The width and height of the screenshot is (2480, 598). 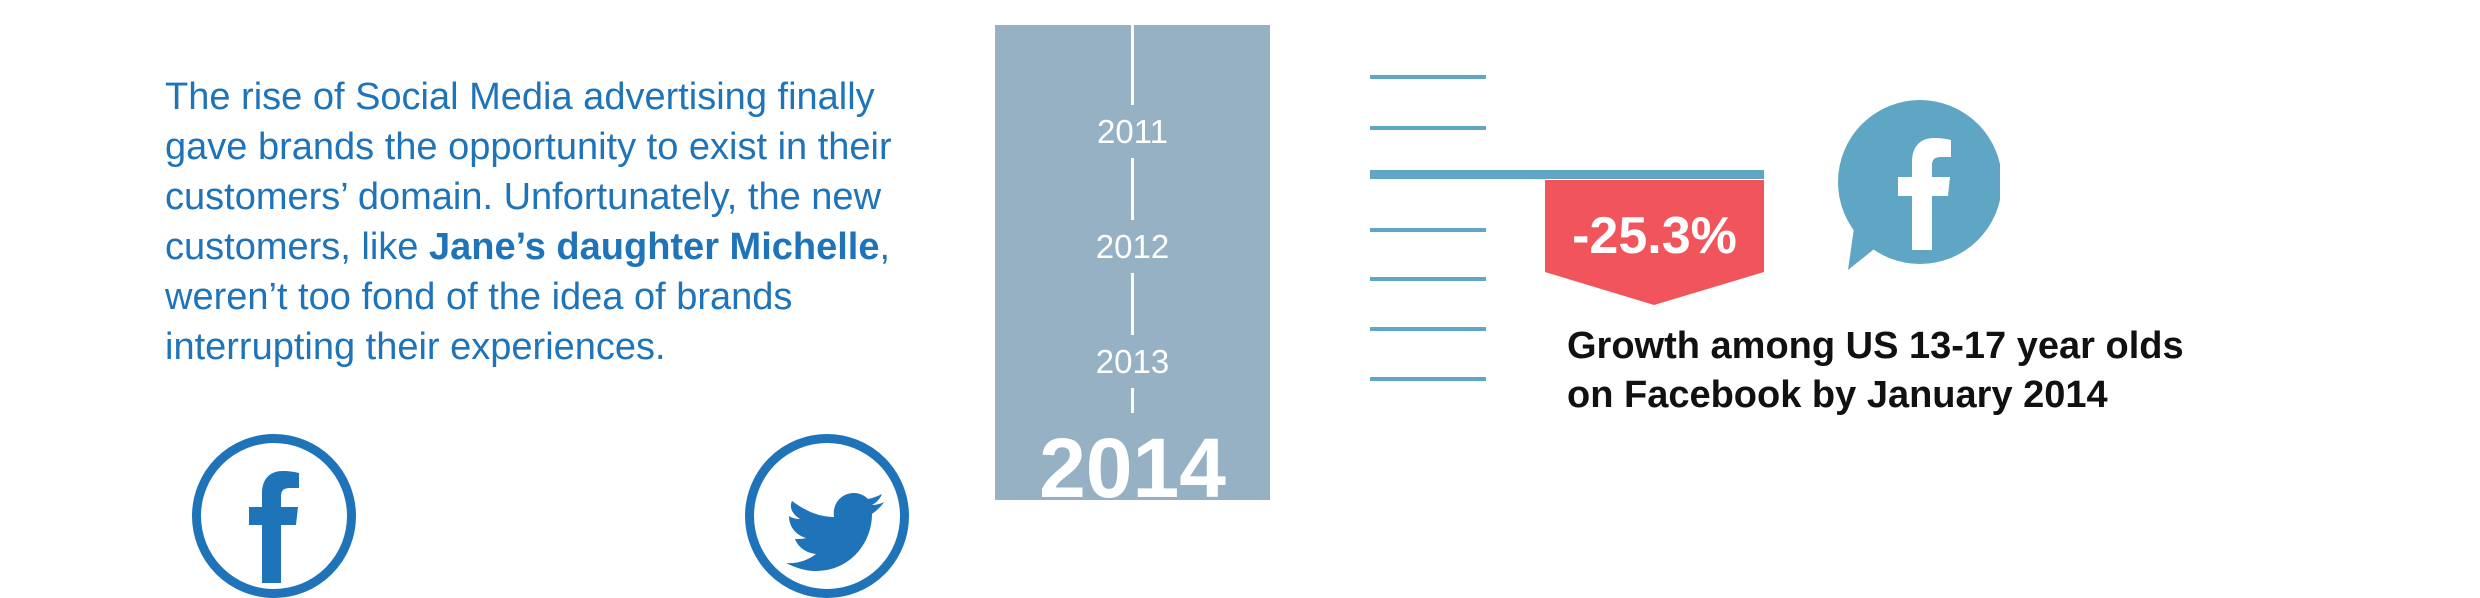 What do you see at coordinates (1132, 131) in the screenshot?
I see `timeline-year-2011: 2011` at bounding box center [1132, 131].